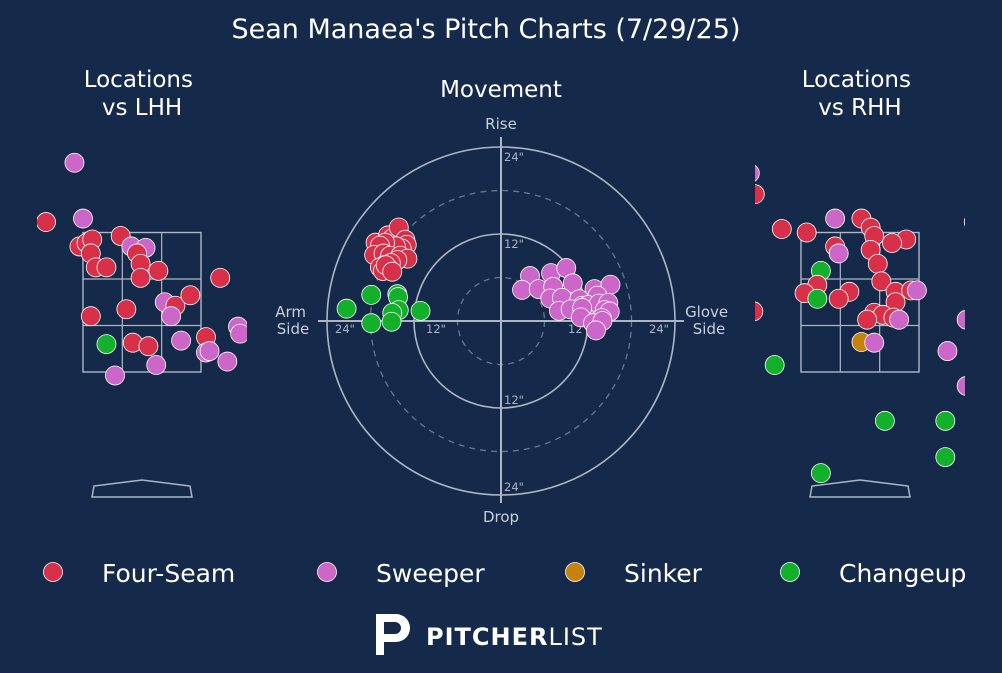 The image size is (1002, 673). I want to click on panel-locations-rhh: Locations vs RHH, so click(860, 282).